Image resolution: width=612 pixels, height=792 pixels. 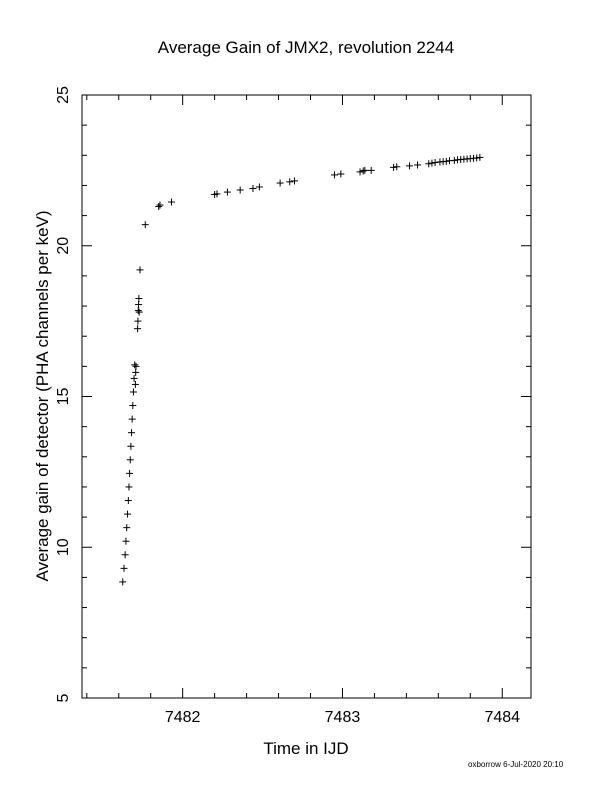 I want to click on x-tick-label: 7483, so click(x=343, y=717).